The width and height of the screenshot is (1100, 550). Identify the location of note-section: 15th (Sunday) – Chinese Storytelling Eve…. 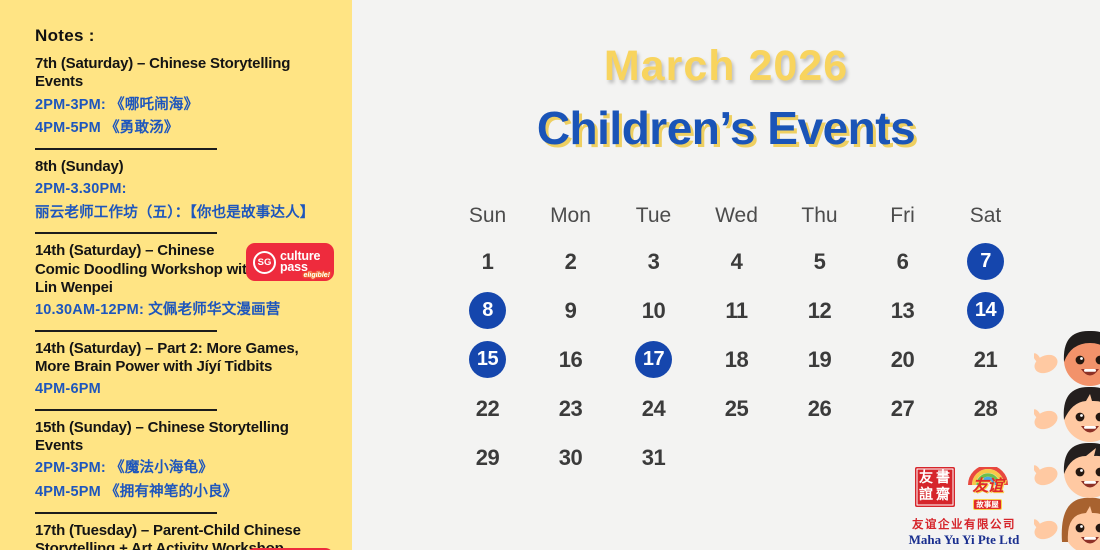
(184, 466).